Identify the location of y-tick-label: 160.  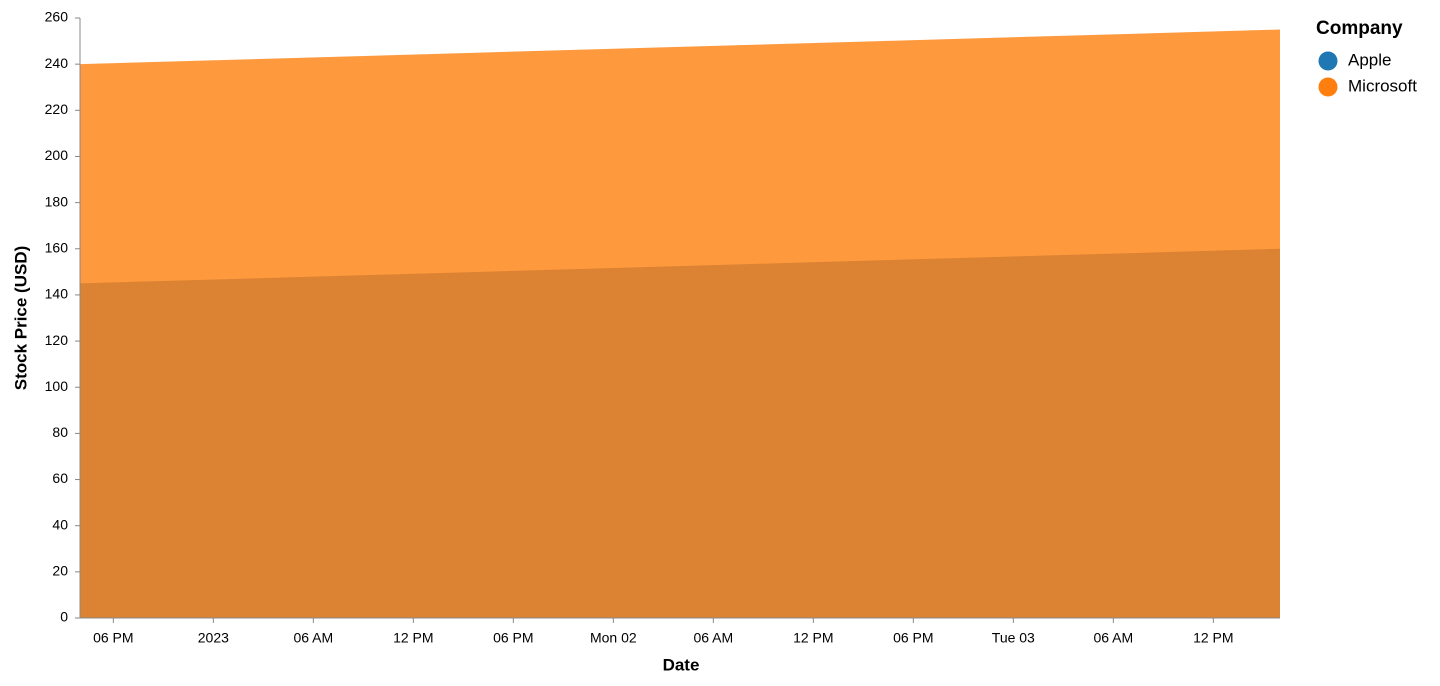
(57, 247).